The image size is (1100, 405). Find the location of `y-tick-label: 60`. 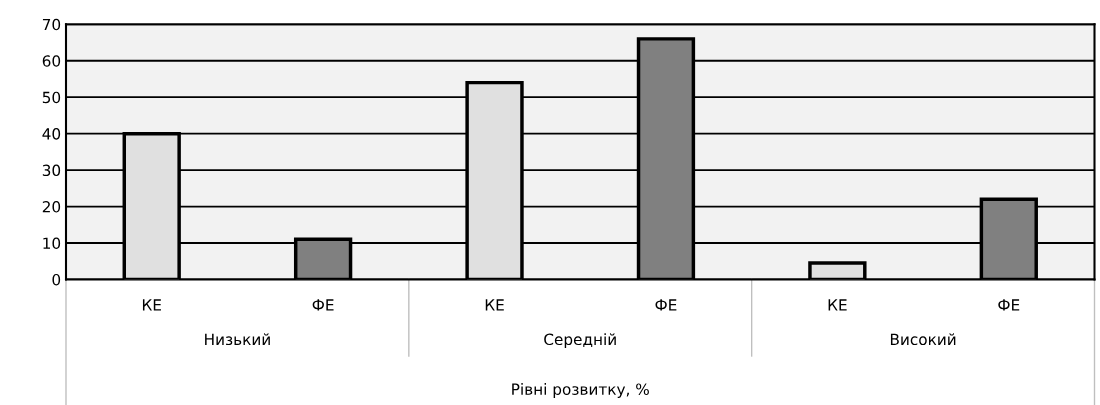

y-tick-label: 60 is located at coordinates (51, 61).